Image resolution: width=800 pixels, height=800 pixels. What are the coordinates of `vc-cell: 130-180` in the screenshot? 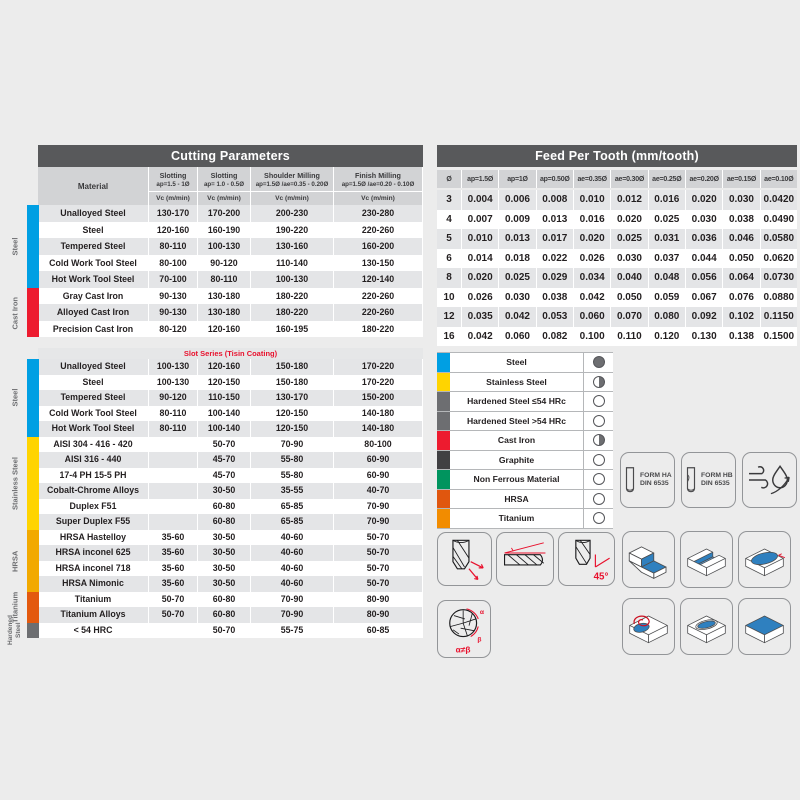 It's located at (224, 295).